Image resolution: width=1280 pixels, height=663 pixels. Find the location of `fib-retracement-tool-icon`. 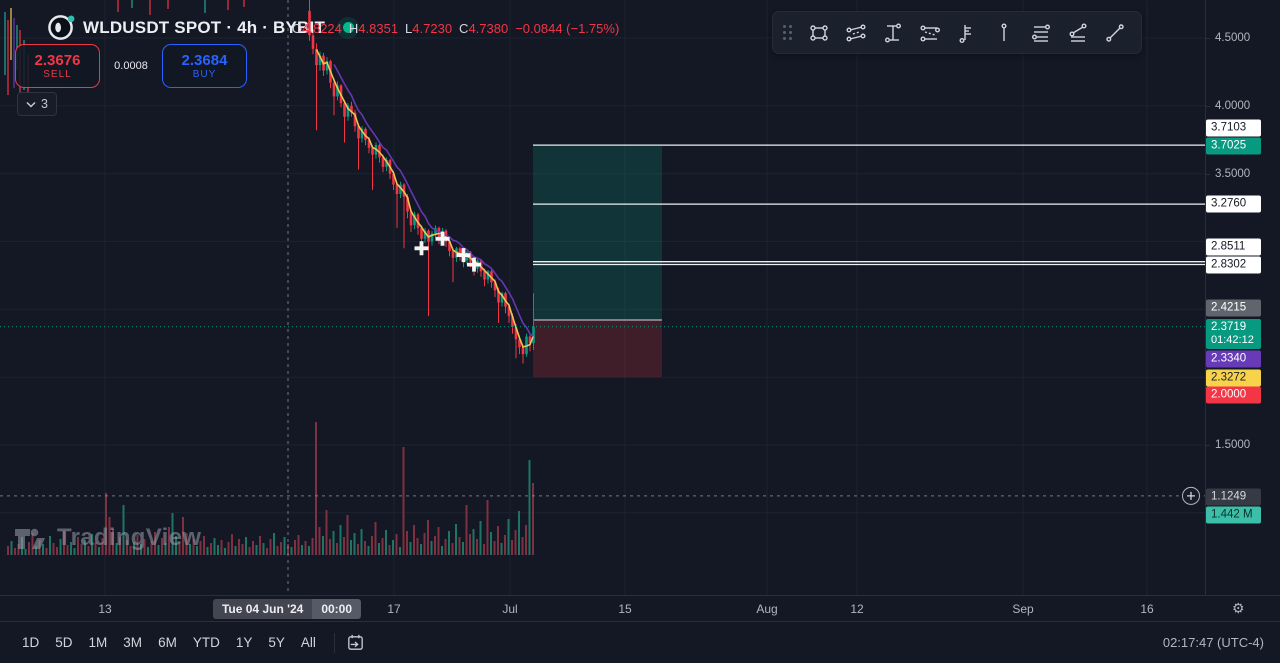

fib-retracement-tool-icon is located at coordinates (1040, 32).